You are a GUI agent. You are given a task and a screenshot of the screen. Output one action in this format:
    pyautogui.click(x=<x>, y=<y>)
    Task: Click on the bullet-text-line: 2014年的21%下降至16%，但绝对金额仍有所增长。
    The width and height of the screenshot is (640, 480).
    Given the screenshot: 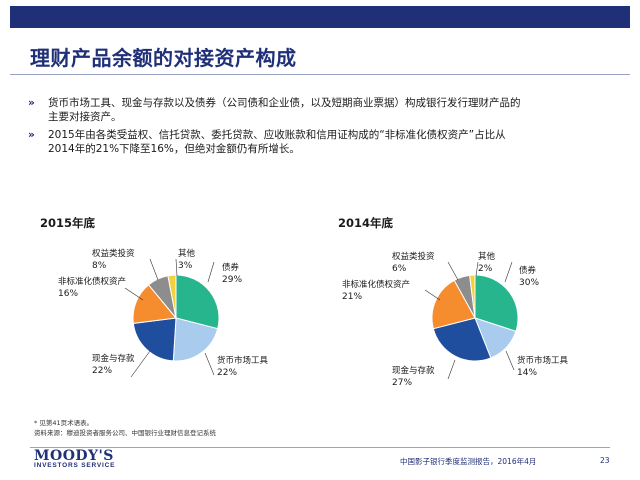 What is the action you would take?
    pyautogui.click(x=174, y=149)
    